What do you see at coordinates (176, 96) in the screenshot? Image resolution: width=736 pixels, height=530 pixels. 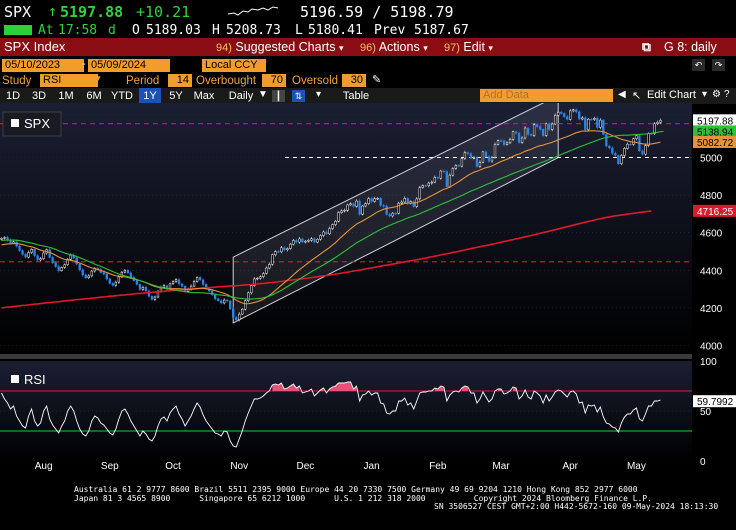 I see `range-button-5y: 5Y` at bounding box center [176, 96].